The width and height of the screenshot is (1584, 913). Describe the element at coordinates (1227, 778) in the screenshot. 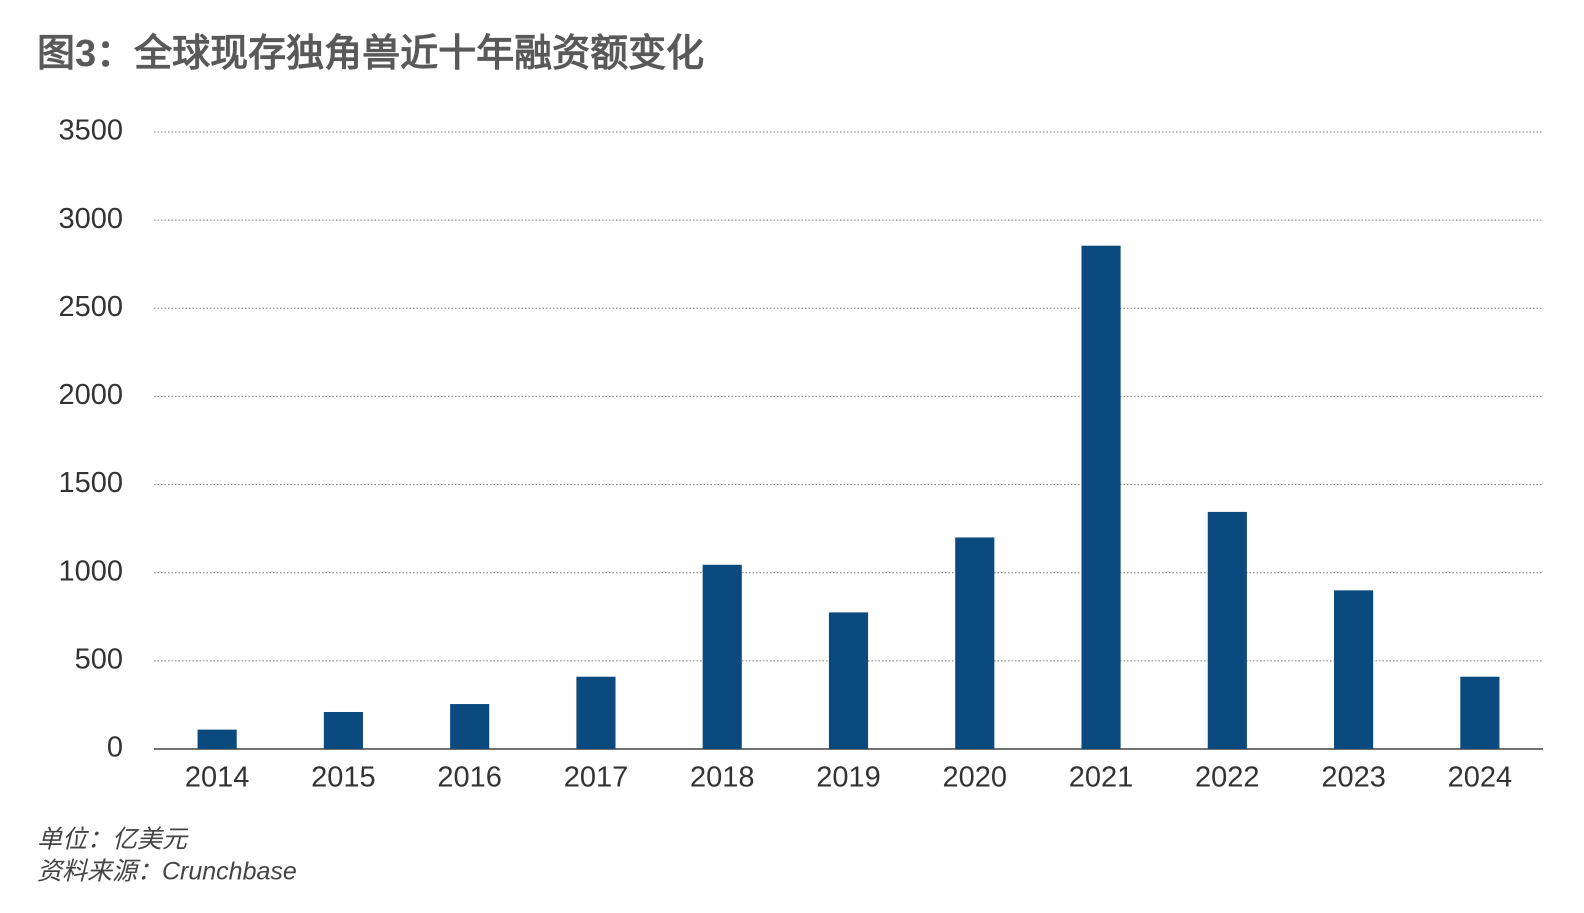

I see `x-tick-label: 2022` at that location.